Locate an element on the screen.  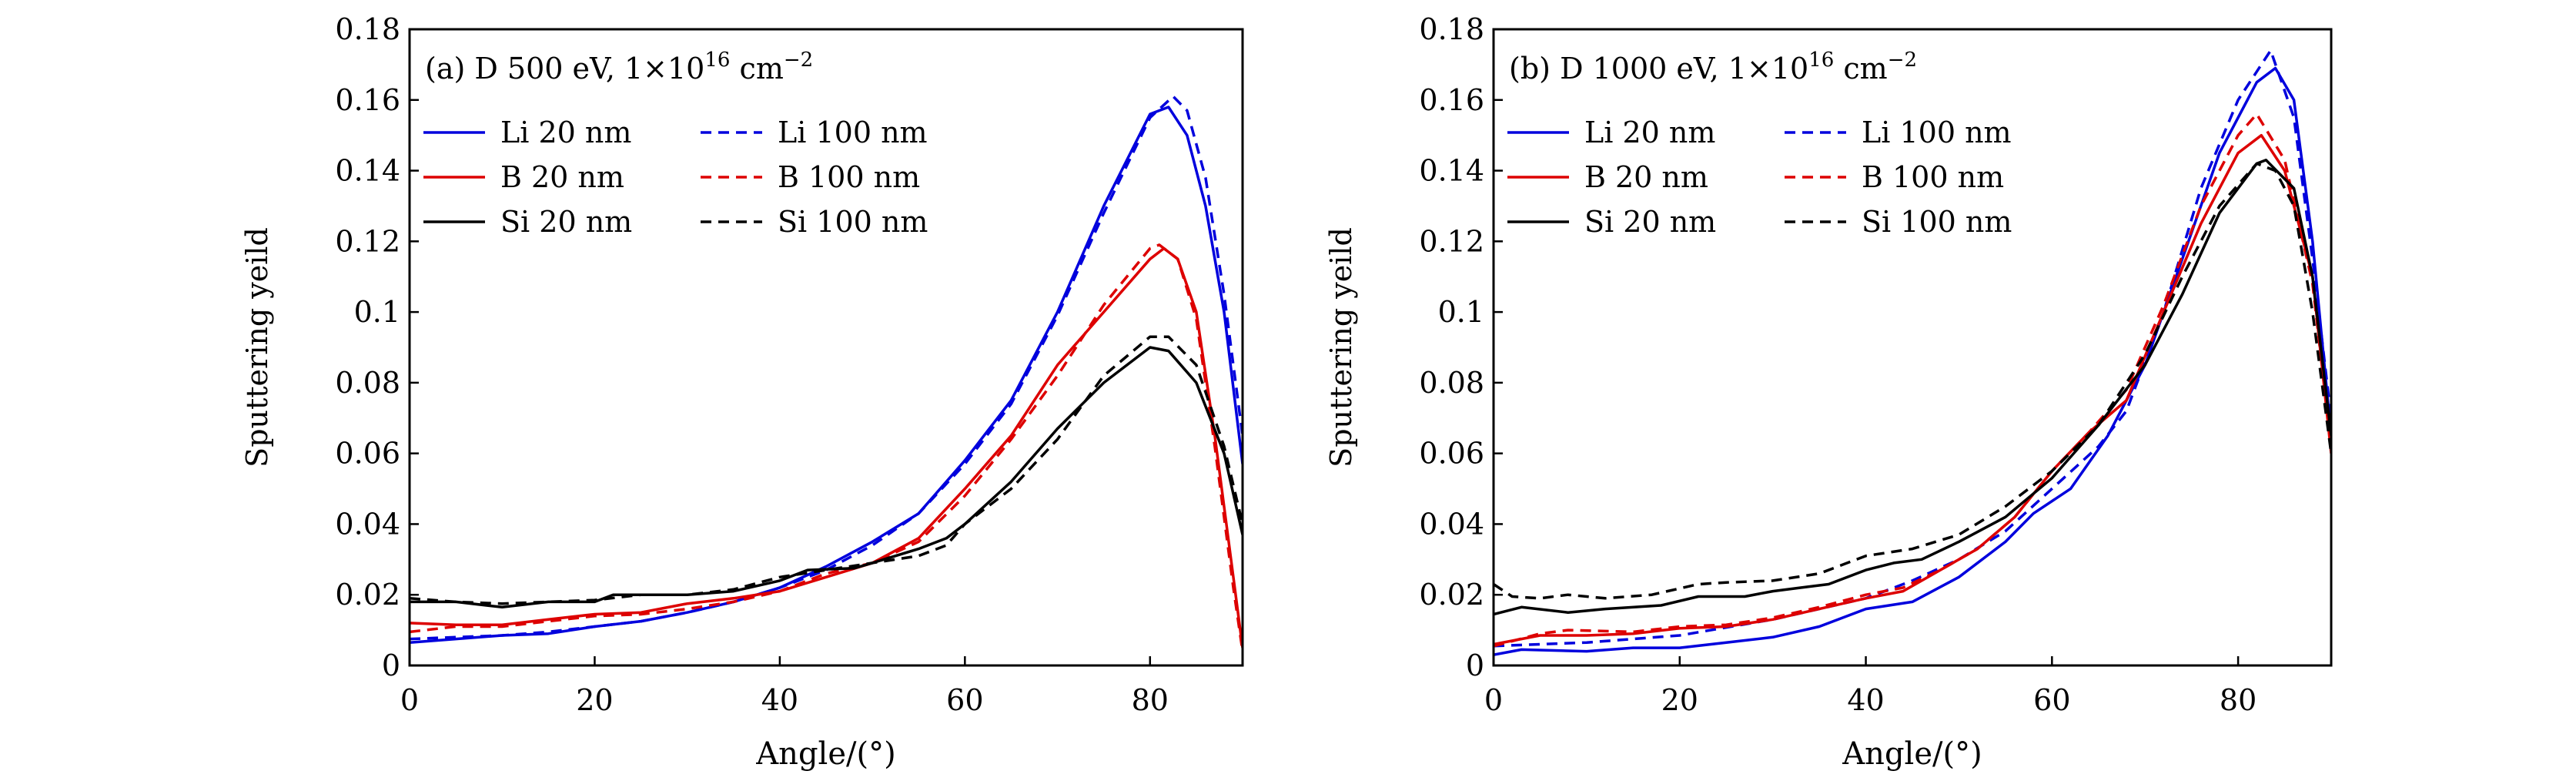
panel-title: (b) D 1000 eV, 1×1016 cm−2 is located at coordinates (1713, 67).